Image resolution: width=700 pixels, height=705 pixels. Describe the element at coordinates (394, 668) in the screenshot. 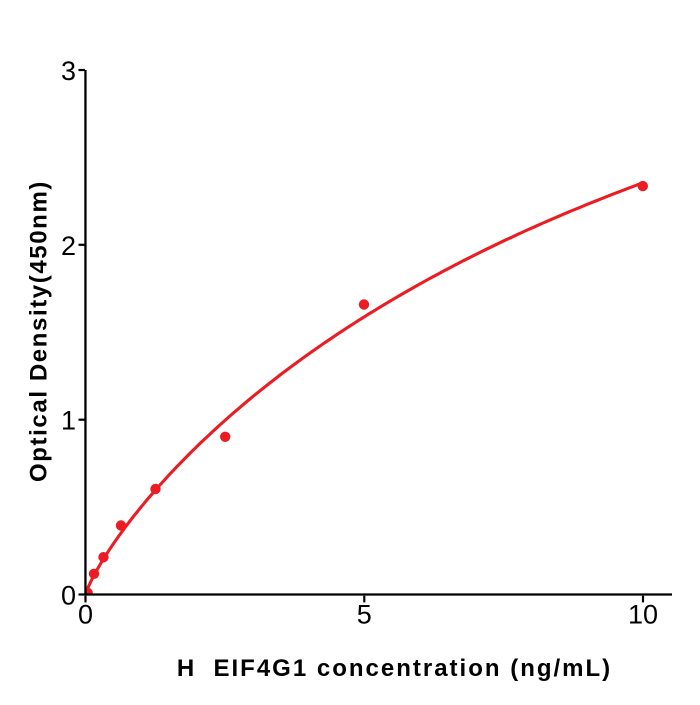

I see `svg-text:H EIF4G1 concentration (ng/mL: H EIF4G1 concentration (ng/mL)` at that location.